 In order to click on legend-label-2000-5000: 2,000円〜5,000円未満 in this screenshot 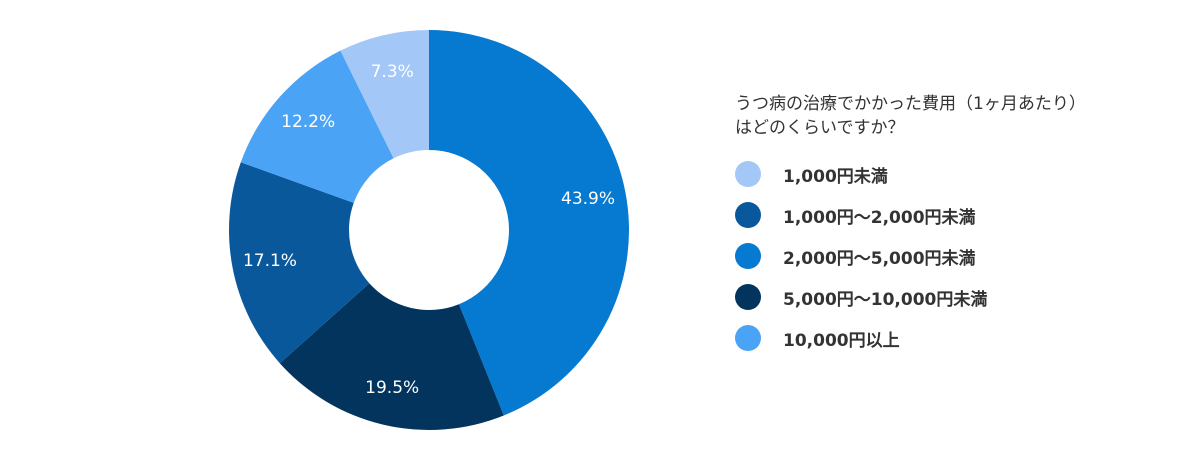, I will do `click(879, 258)`.